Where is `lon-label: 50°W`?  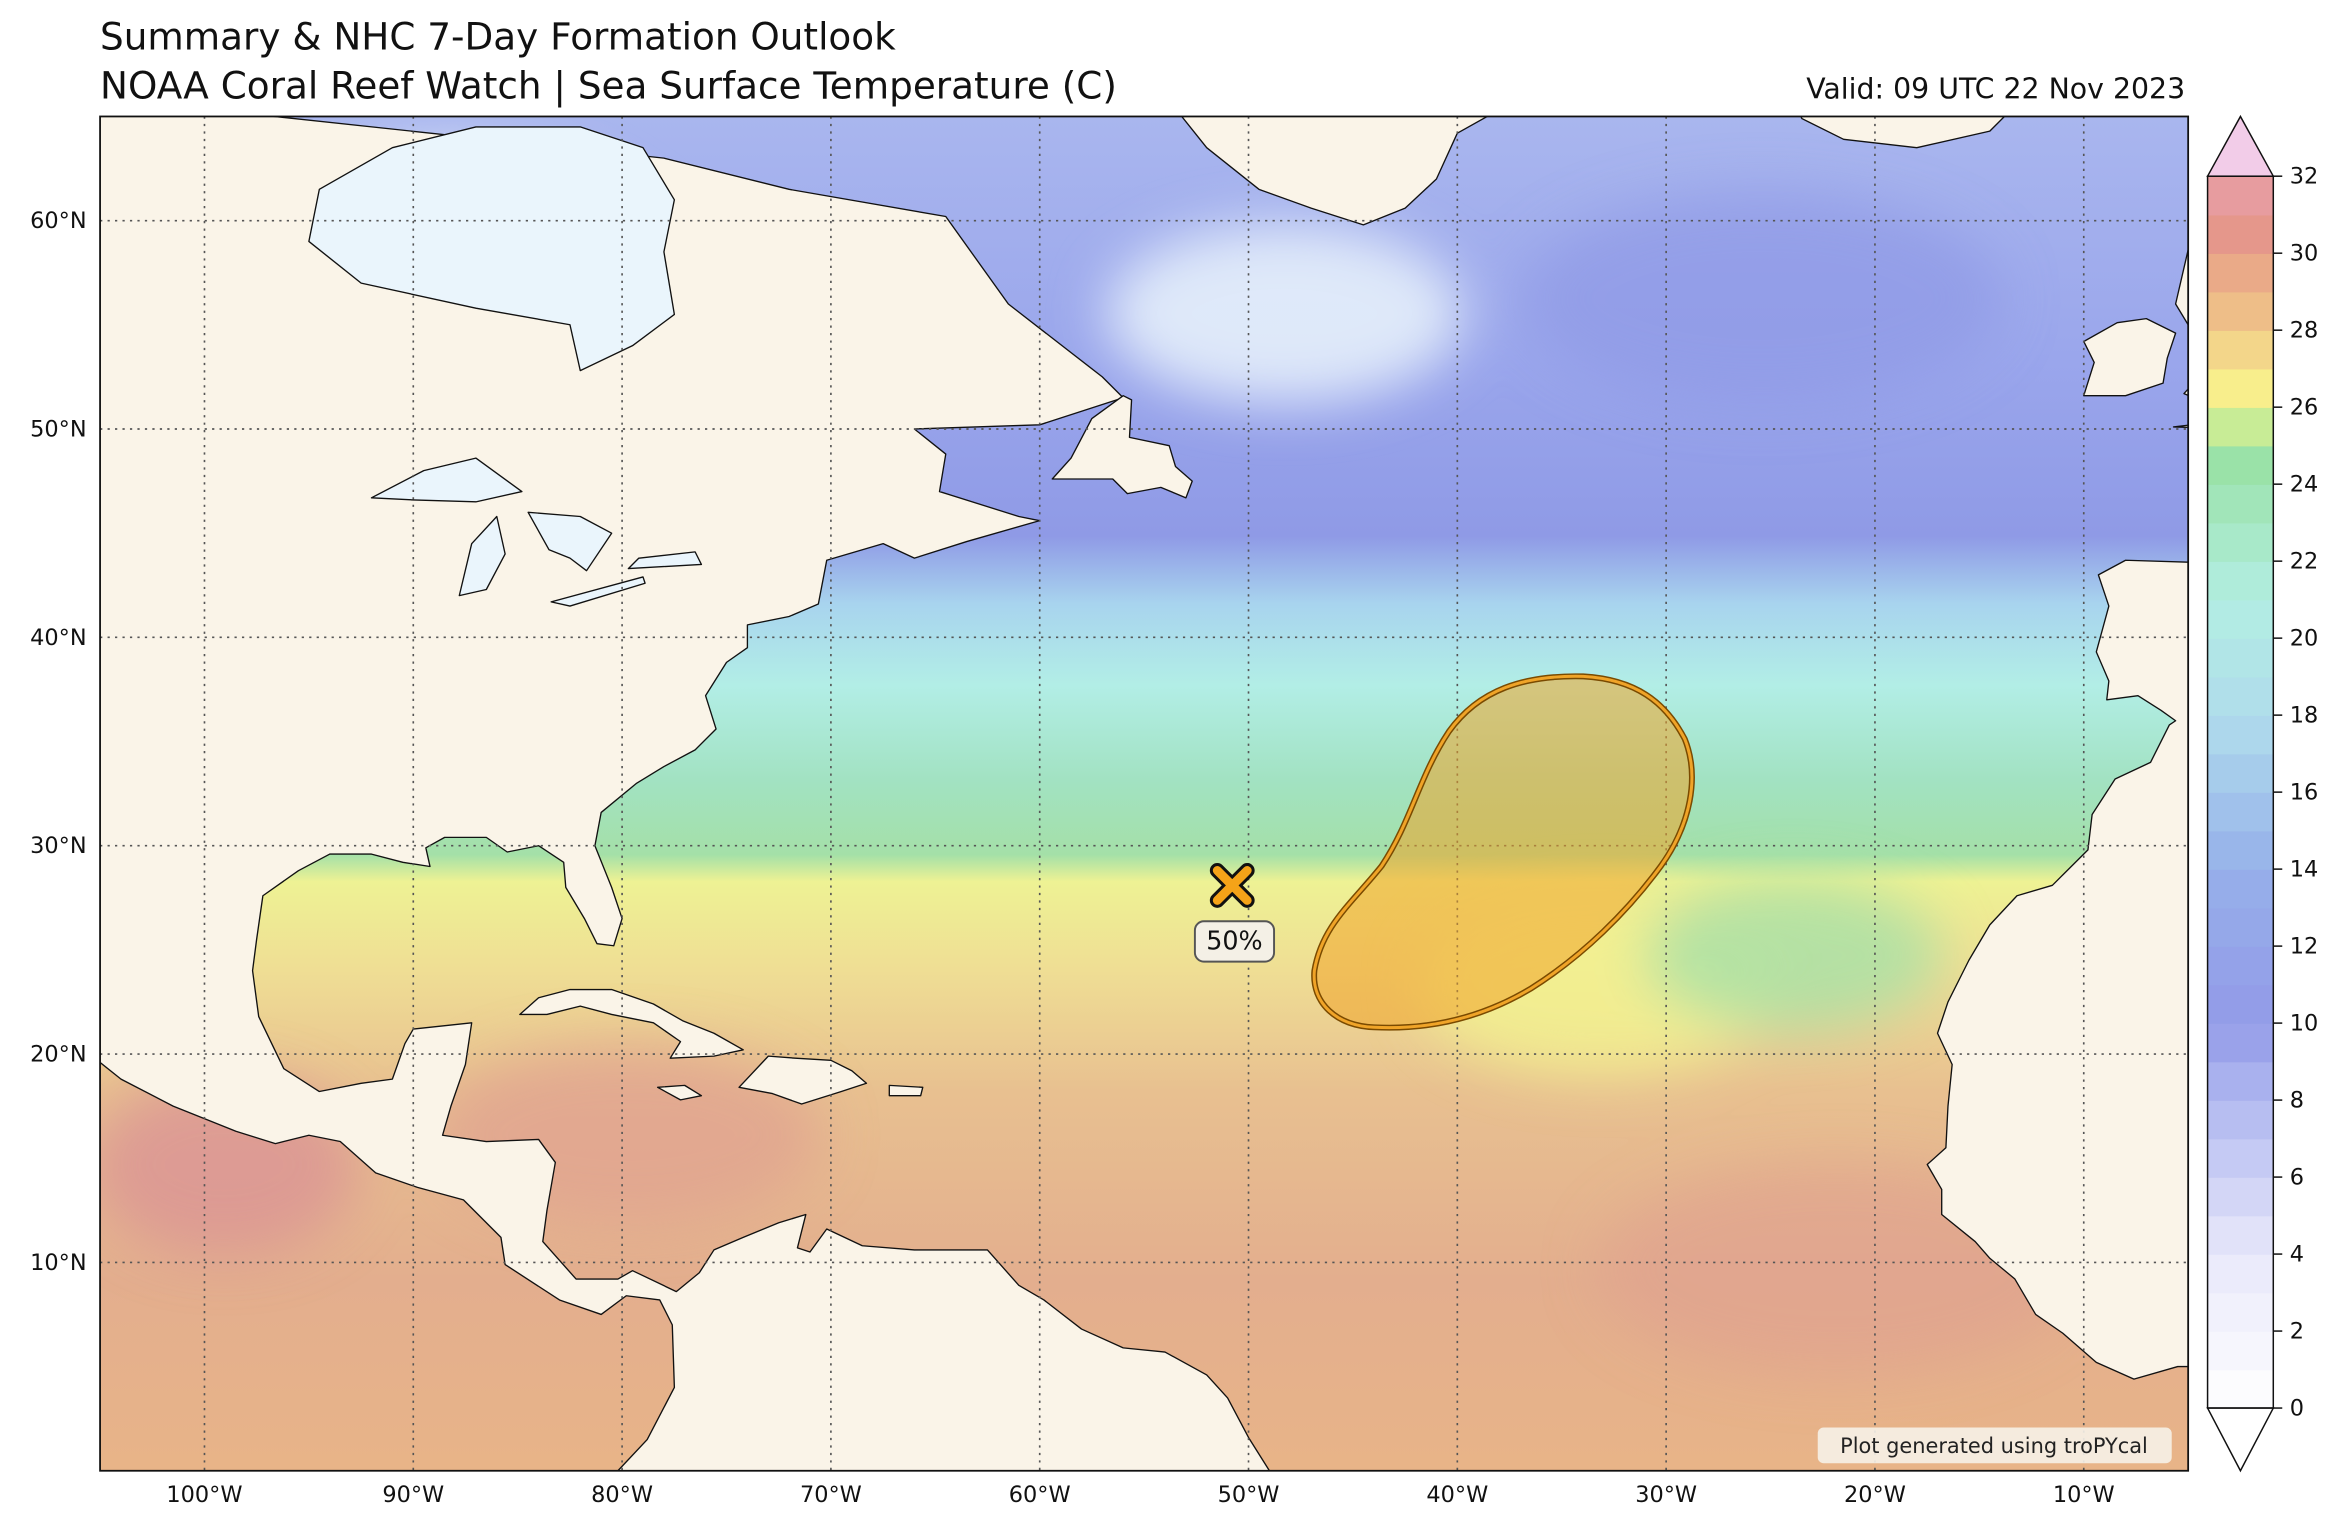
lon-label: 50°W is located at coordinates (1249, 1495).